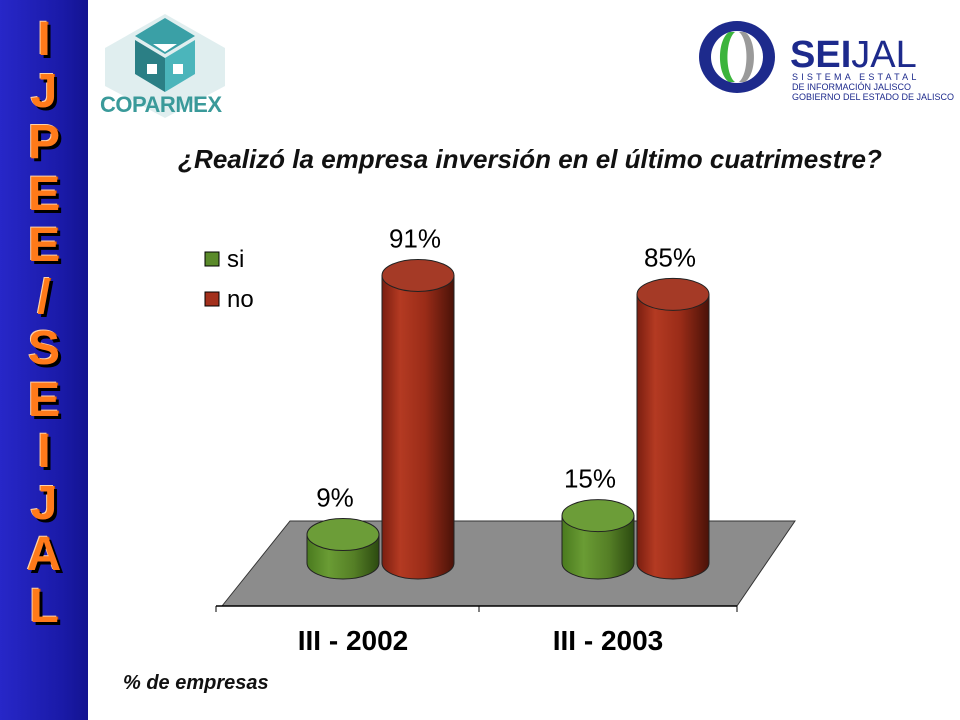 Image resolution: width=960 pixels, height=720 pixels. Describe the element at coordinates (821, 55) in the screenshot. I see `seijal-bold-text: SEI` at that location.